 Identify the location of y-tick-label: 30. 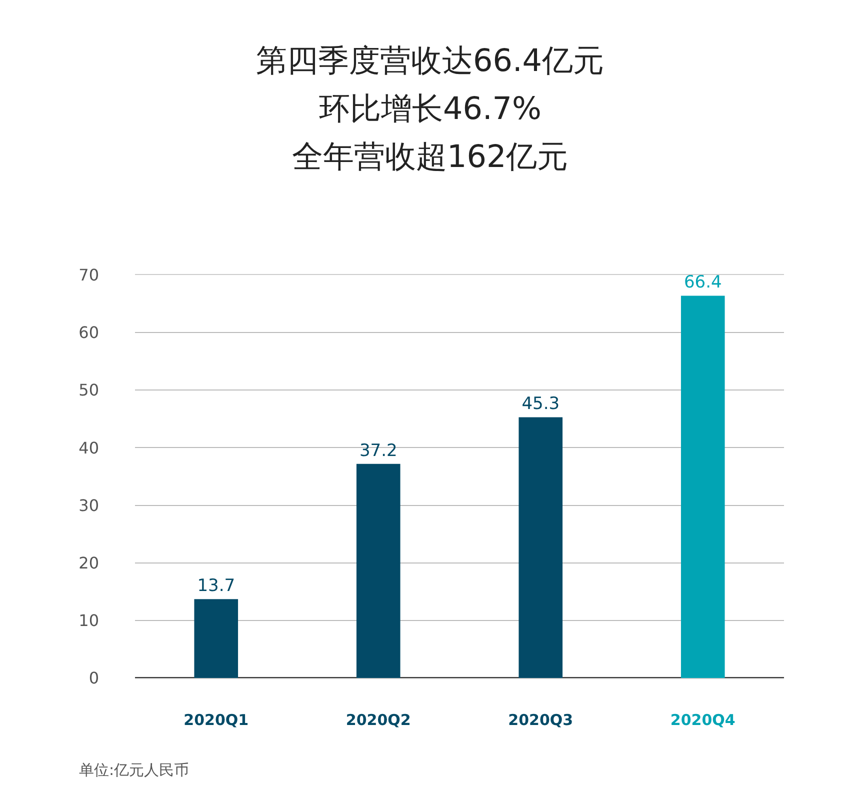
(88, 505).